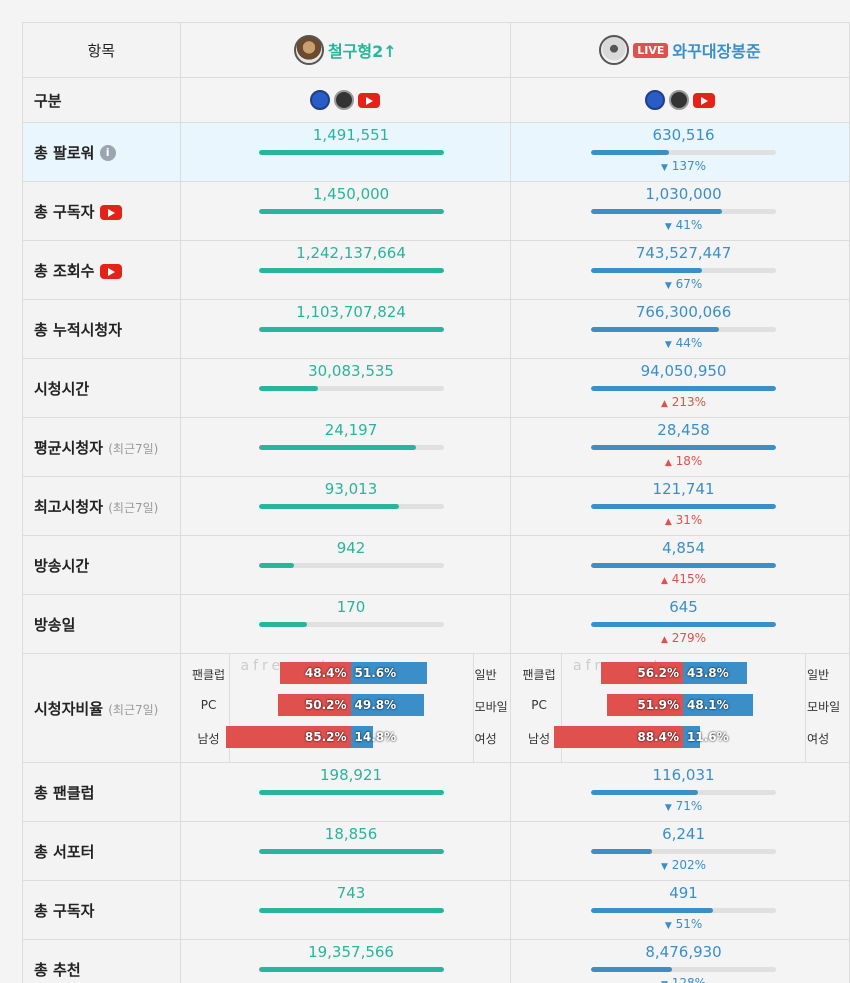  Describe the element at coordinates (683, 638) in the screenshot. I see `compare-percent: ▲ 279%` at that location.